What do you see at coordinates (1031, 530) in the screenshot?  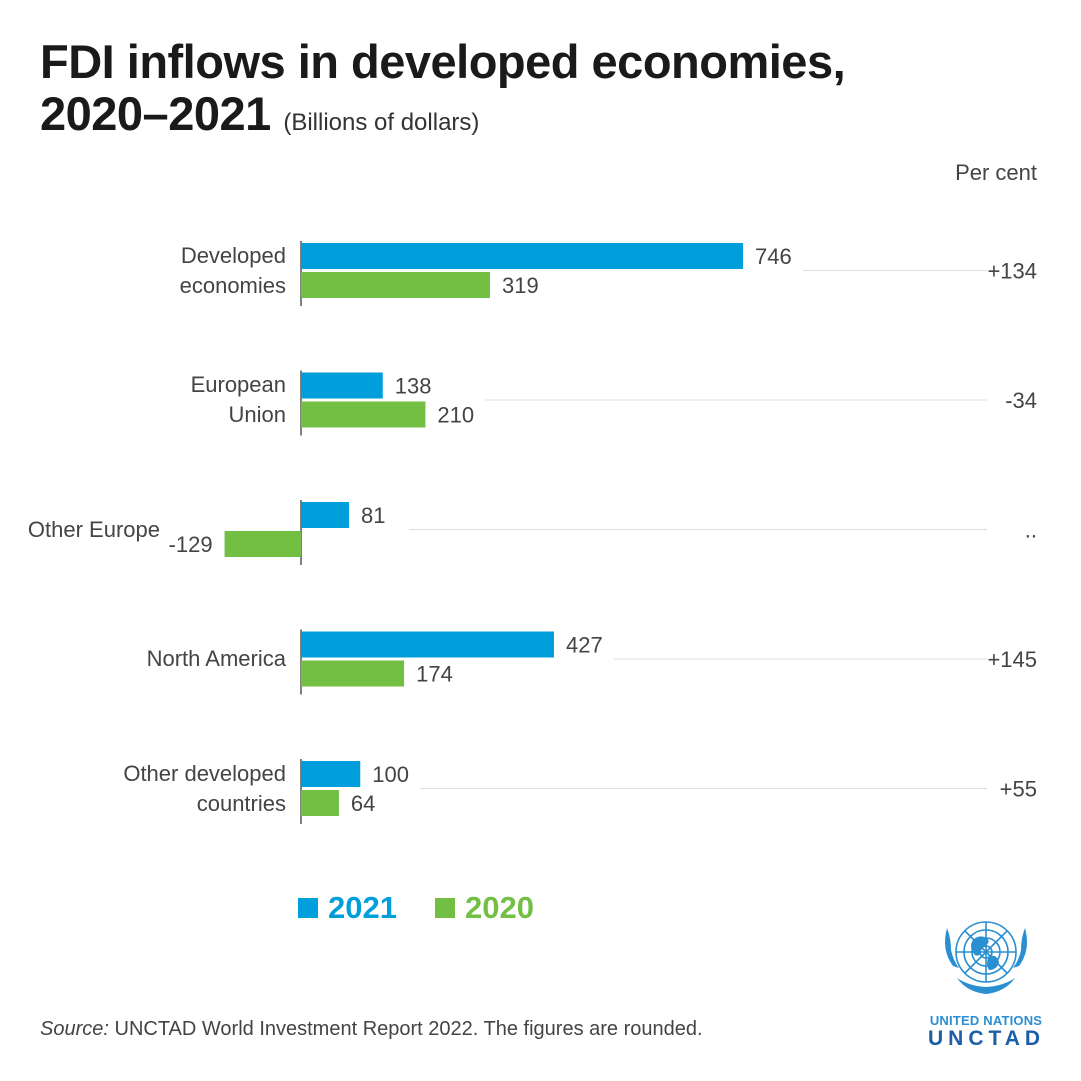 I see `percent-change-other-europe: ..` at bounding box center [1031, 530].